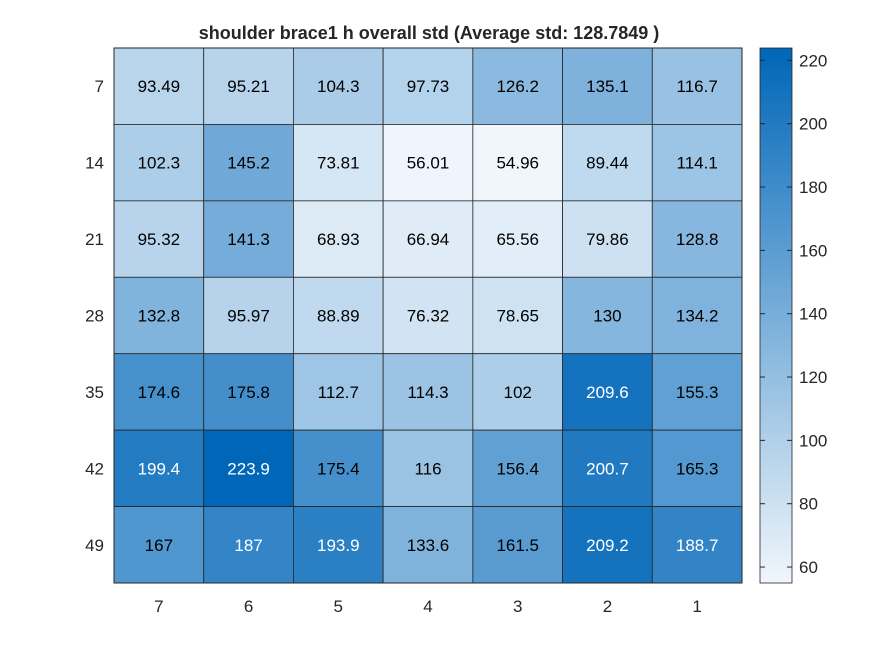 This screenshot has width=875, height=656. I want to click on cell-value-label: 114.3, so click(427, 392).